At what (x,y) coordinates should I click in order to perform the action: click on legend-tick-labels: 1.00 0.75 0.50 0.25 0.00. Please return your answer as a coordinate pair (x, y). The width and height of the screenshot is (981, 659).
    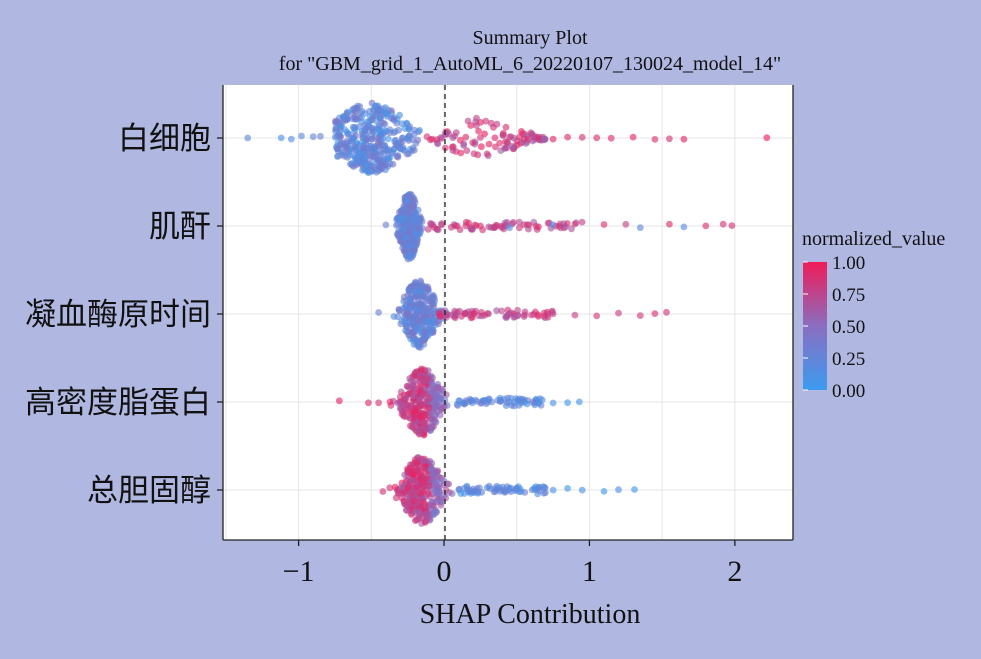
    Looking at the image, I should click on (834, 327).